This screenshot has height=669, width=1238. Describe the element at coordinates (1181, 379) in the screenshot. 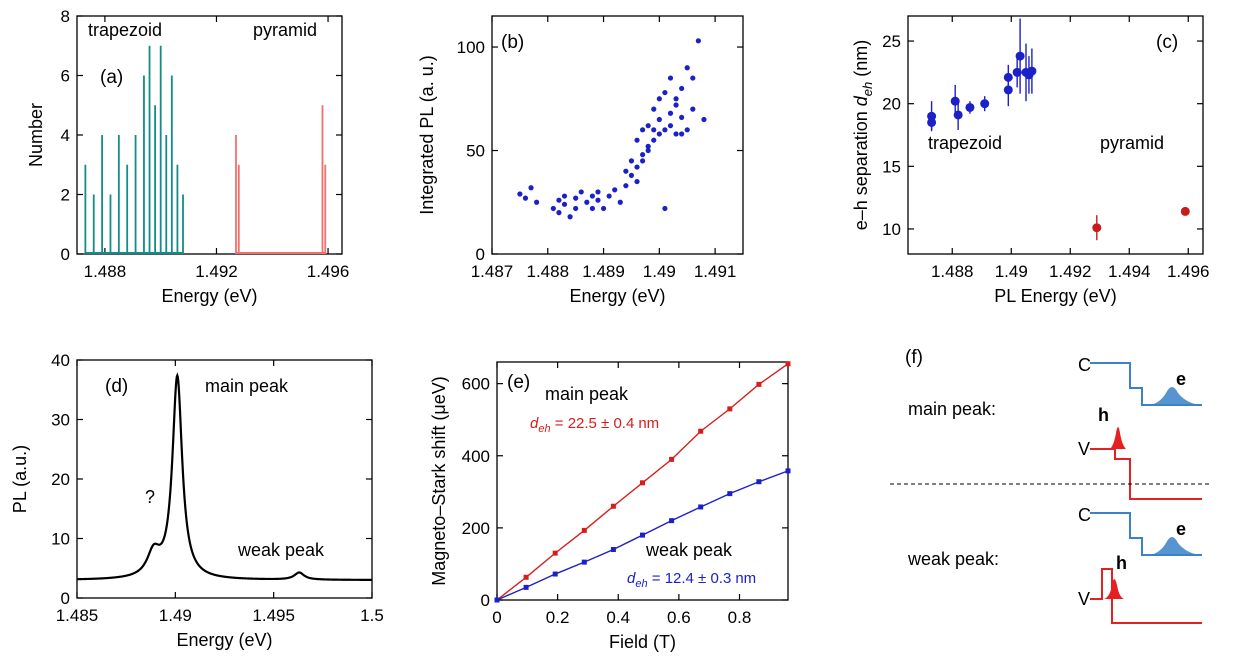

I see `electron-label: e` at that location.